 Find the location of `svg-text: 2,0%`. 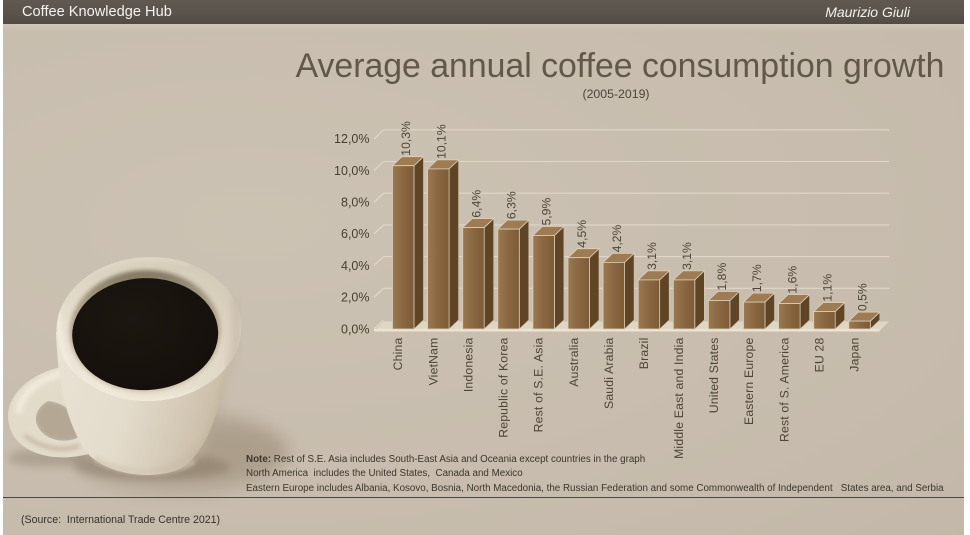

svg-text: 2,0% is located at coordinates (355, 298).